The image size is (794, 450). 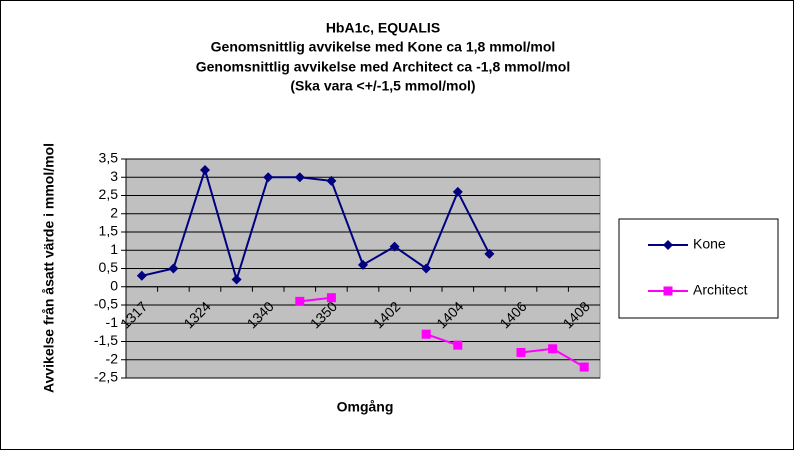 I want to click on y-tick-label: 2,5, so click(x=109, y=194).